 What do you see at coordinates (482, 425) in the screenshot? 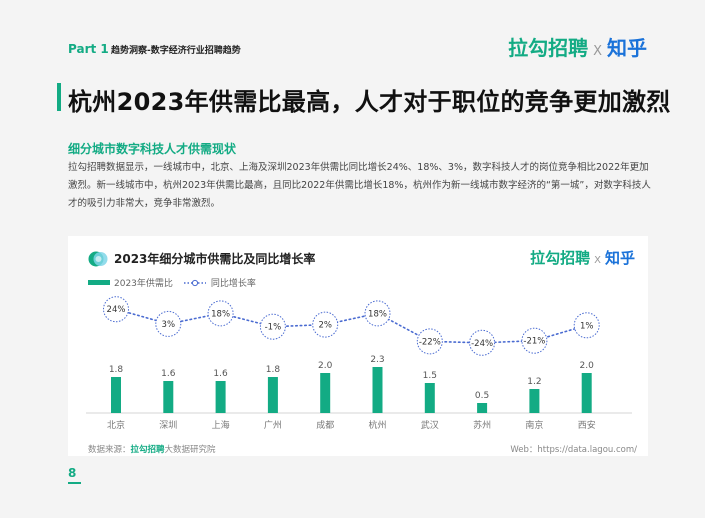
I see `x-tick-label: 苏州` at bounding box center [482, 425].